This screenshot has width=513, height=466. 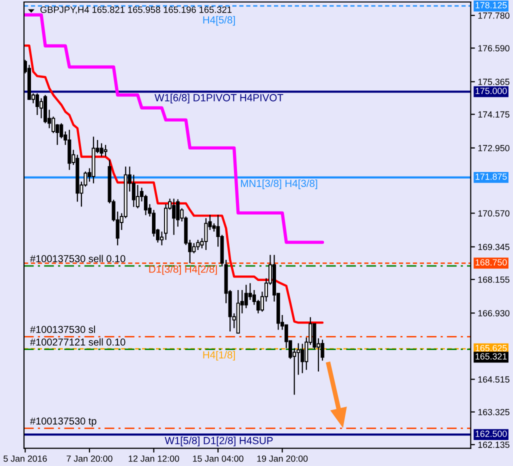 What do you see at coordinates (491, 433) in the screenshot?
I see `annotation: 162.500` at bounding box center [491, 433].